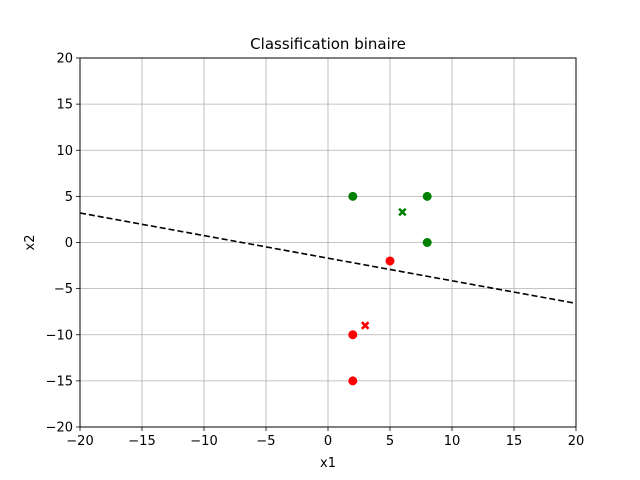  Describe the element at coordinates (141, 441) in the screenshot. I see `x-tick-label: −15` at that location.